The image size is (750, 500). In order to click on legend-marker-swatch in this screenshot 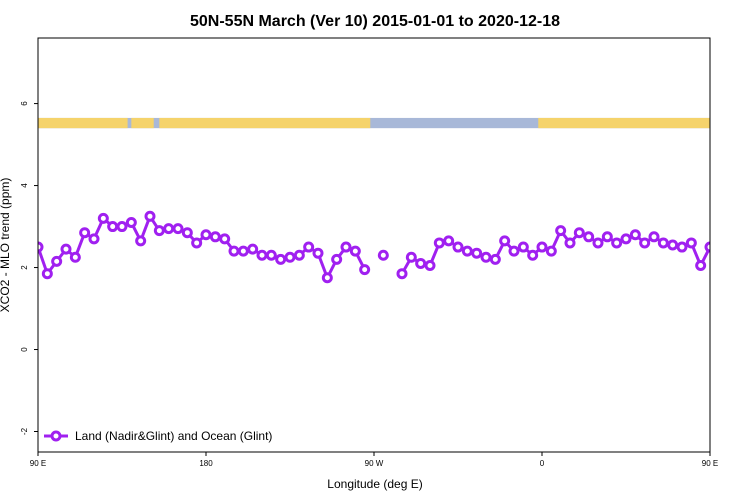, I will do `click(56, 436)`.